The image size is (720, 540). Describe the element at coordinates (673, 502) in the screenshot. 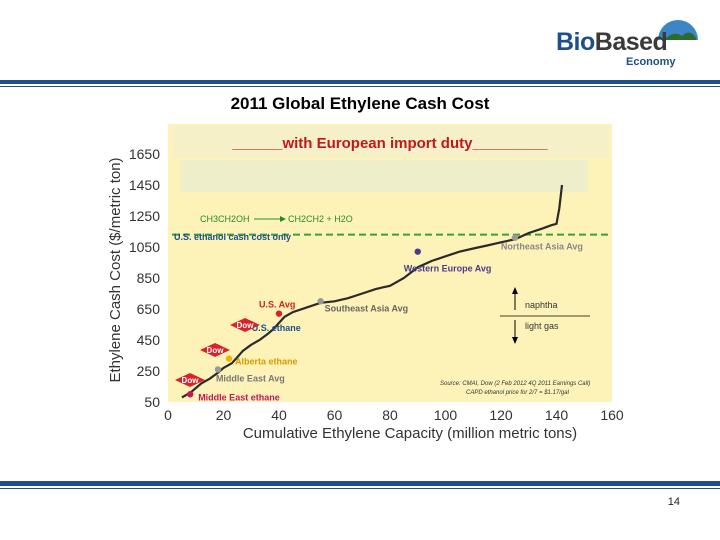

I see `page-number: 14` at that location.